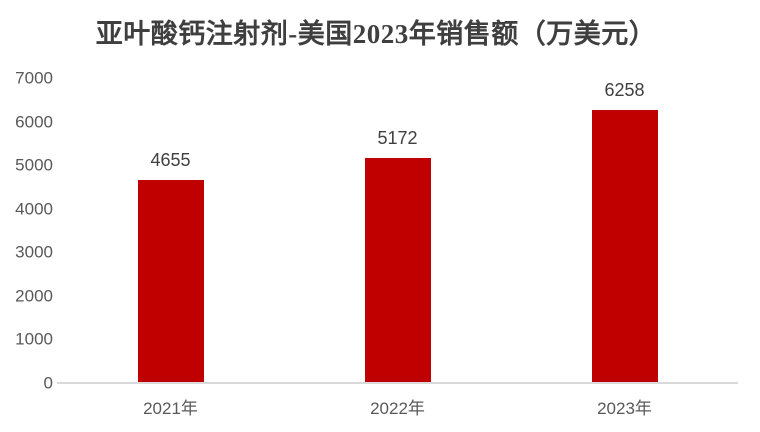  Describe the element at coordinates (170, 281) in the screenshot. I see `bar-2021` at that location.